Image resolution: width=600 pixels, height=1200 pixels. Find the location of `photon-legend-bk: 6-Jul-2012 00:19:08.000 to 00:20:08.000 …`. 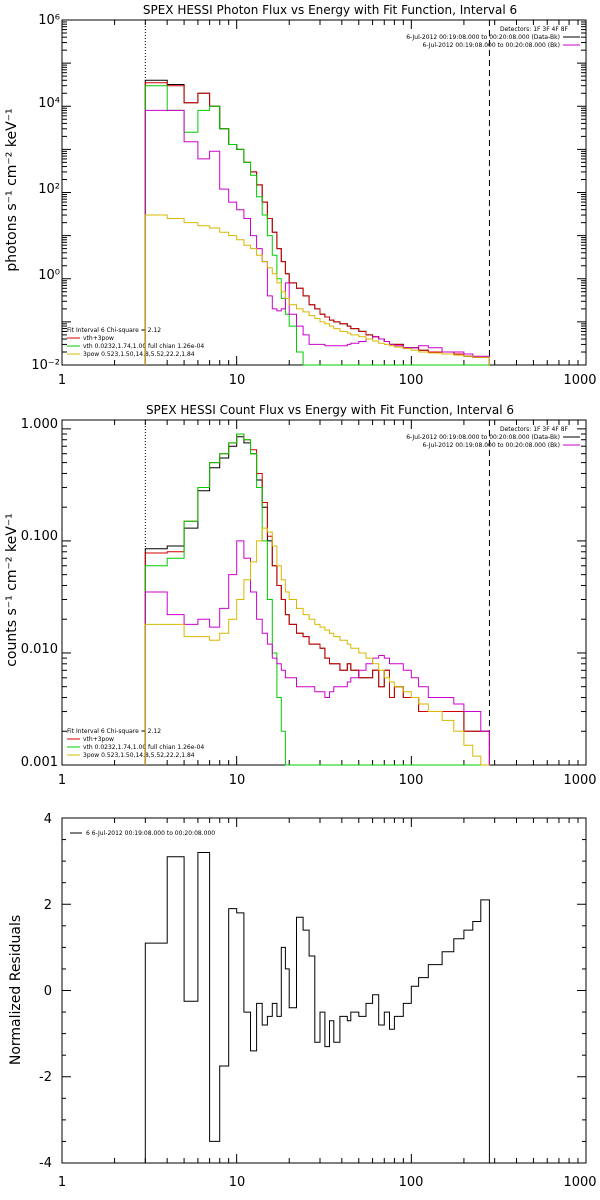

photon-legend-bk: 6-Jul-2012 00:19:08.000 to 00:20:08.000 … is located at coordinates (491, 45).